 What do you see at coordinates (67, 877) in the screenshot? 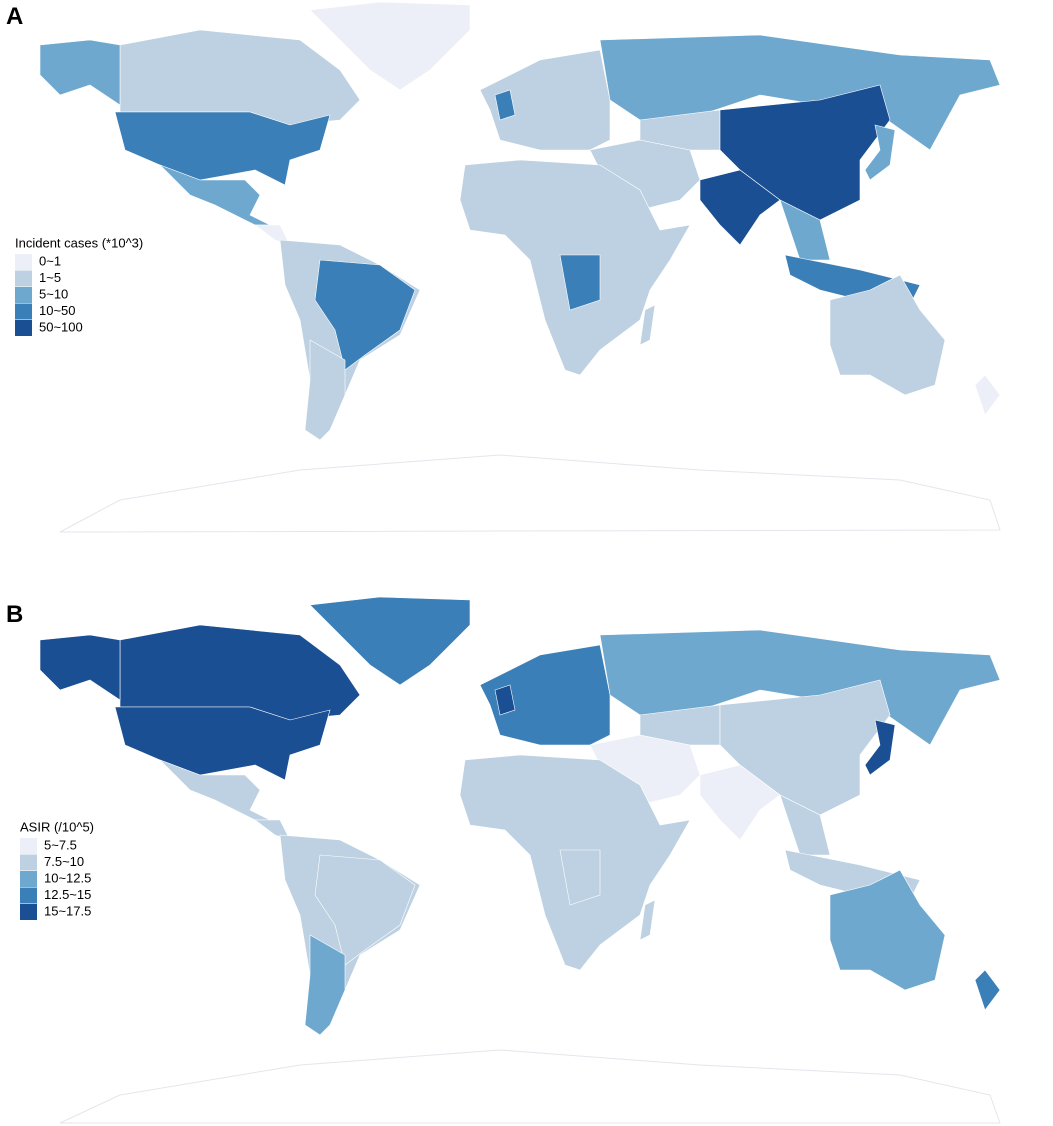
I see `legend-label: 10~12.5` at bounding box center [67, 877].